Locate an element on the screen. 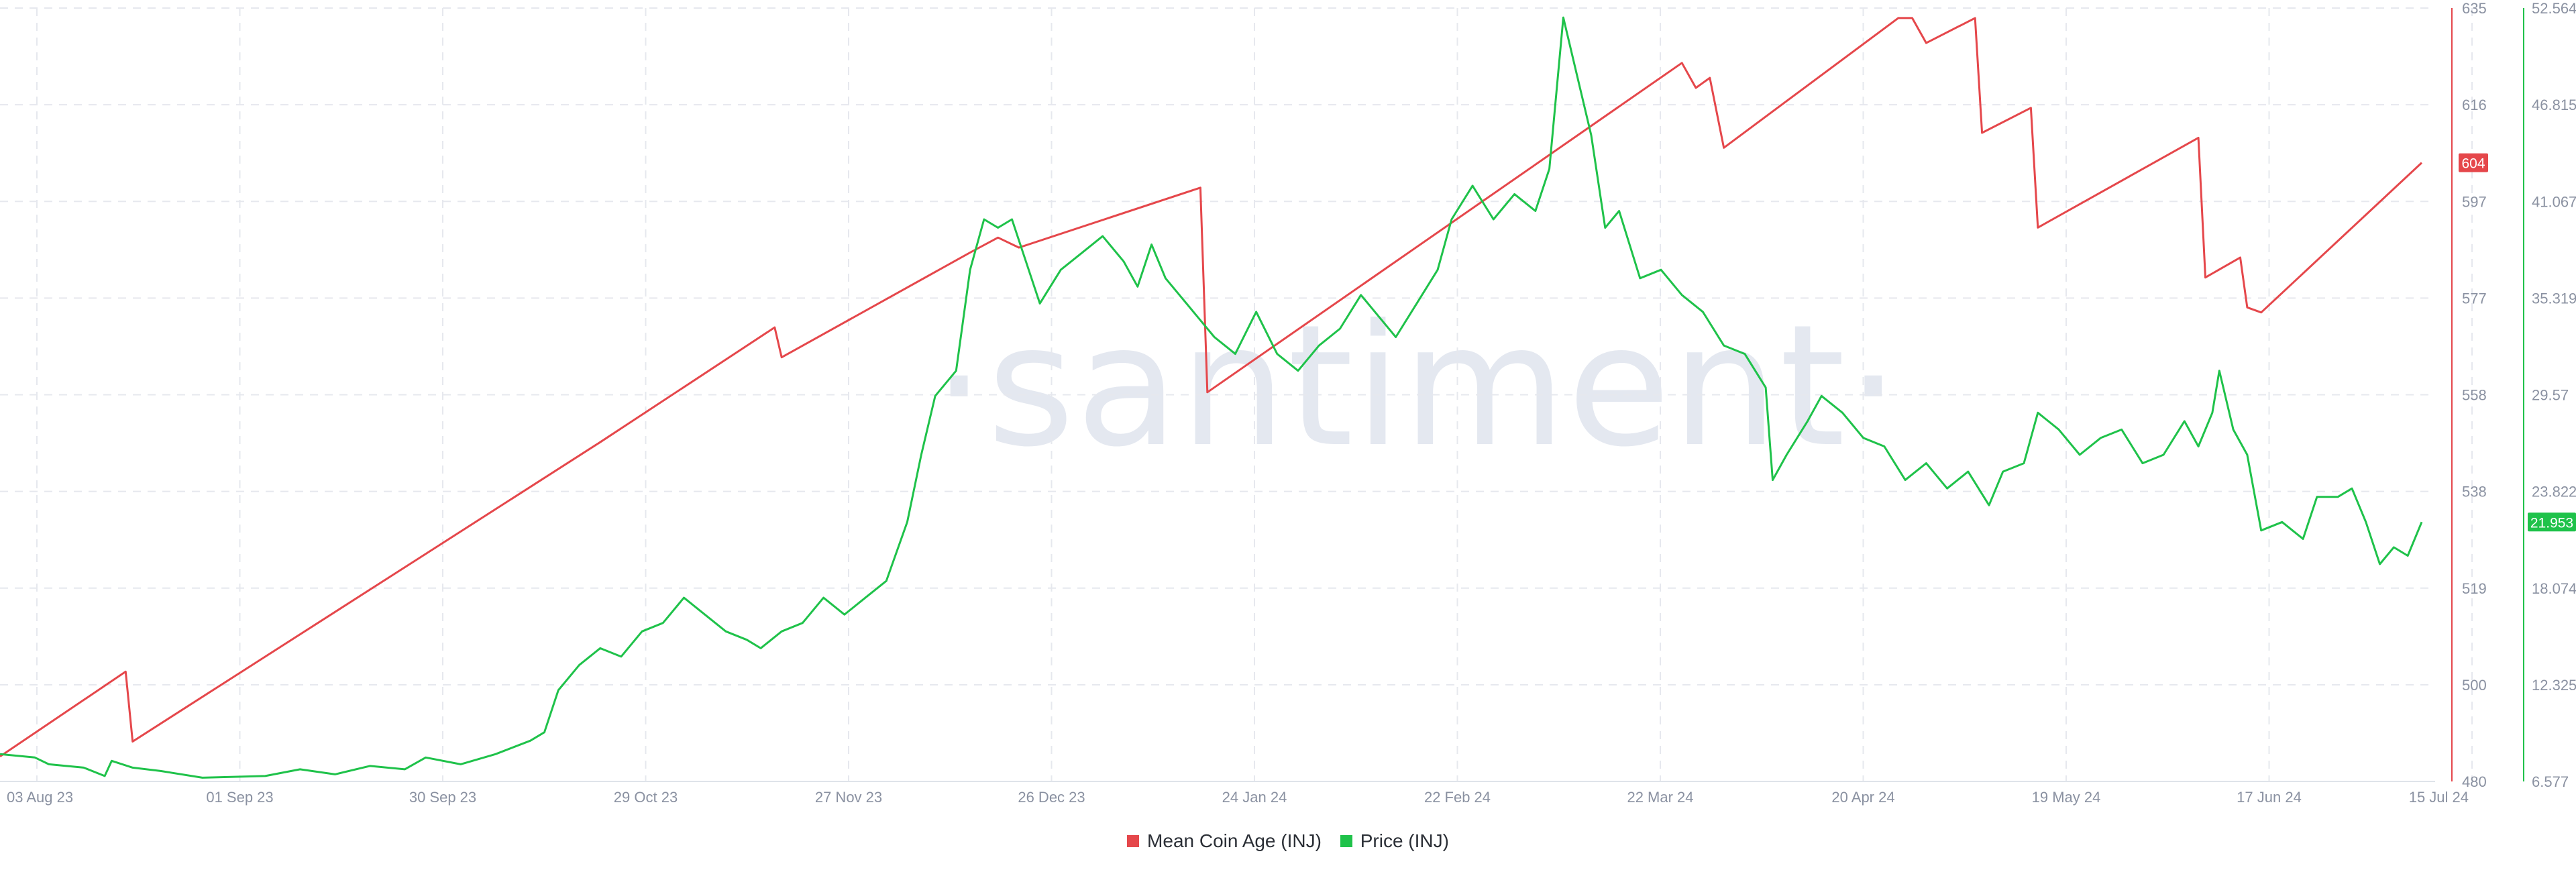  santiment-watermark: ·santiment· is located at coordinates (1417, 386).